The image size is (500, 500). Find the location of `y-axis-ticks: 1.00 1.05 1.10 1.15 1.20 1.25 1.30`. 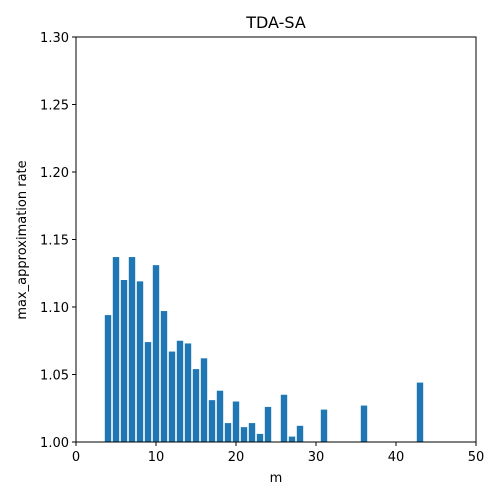

y-axis-ticks: 1.00 1.05 1.10 1.15 1.20 1.25 1.30 is located at coordinates (58, 241).